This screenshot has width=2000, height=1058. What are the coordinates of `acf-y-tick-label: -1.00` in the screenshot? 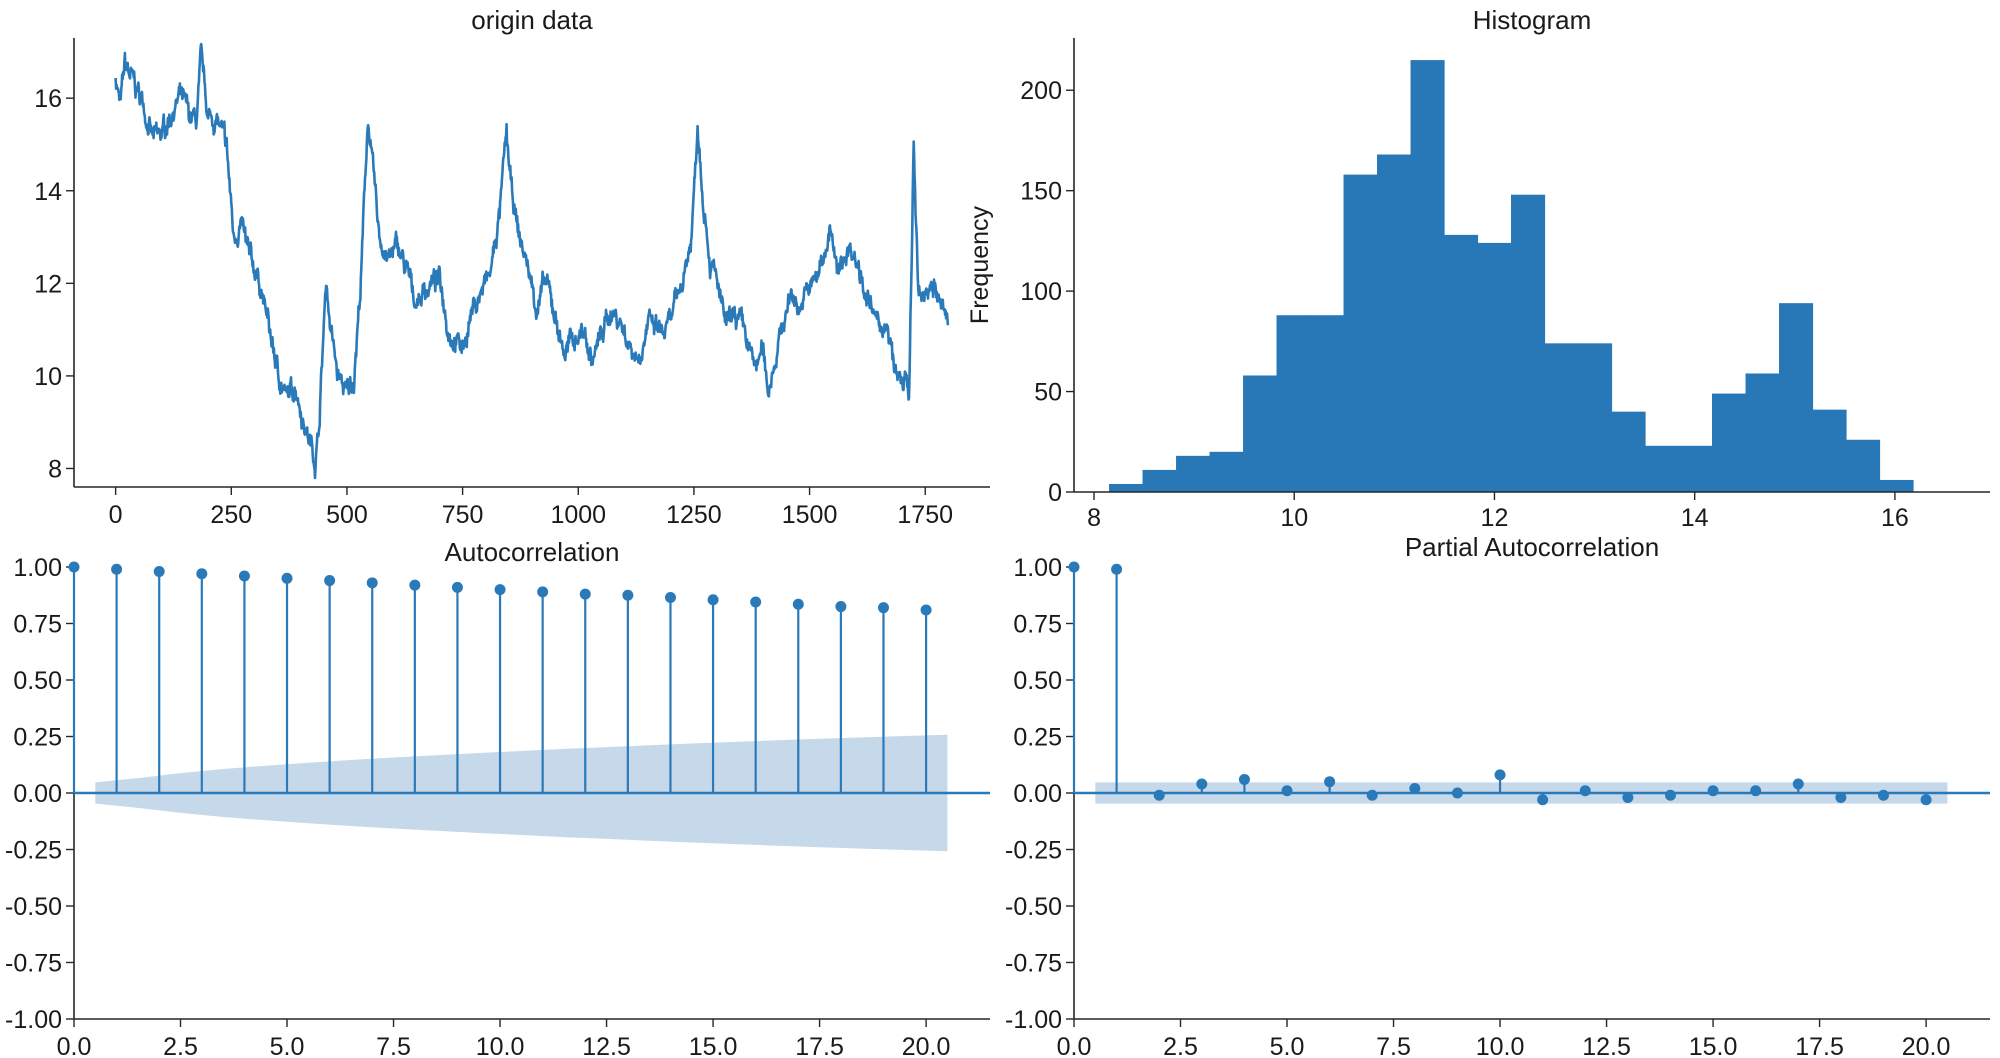 It's located at (33, 1020).